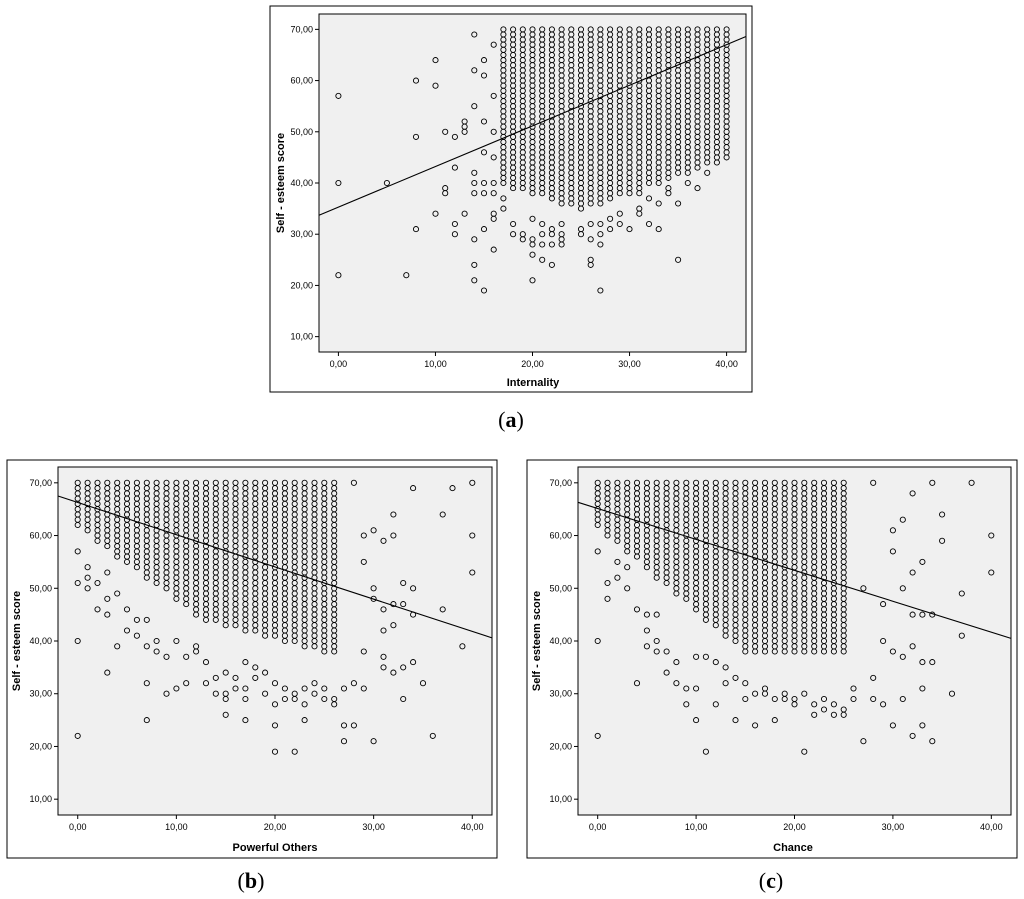  Describe the element at coordinates (560, 536) in the screenshot. I see `panel-c-y-tick-label: 60,00` at that location.